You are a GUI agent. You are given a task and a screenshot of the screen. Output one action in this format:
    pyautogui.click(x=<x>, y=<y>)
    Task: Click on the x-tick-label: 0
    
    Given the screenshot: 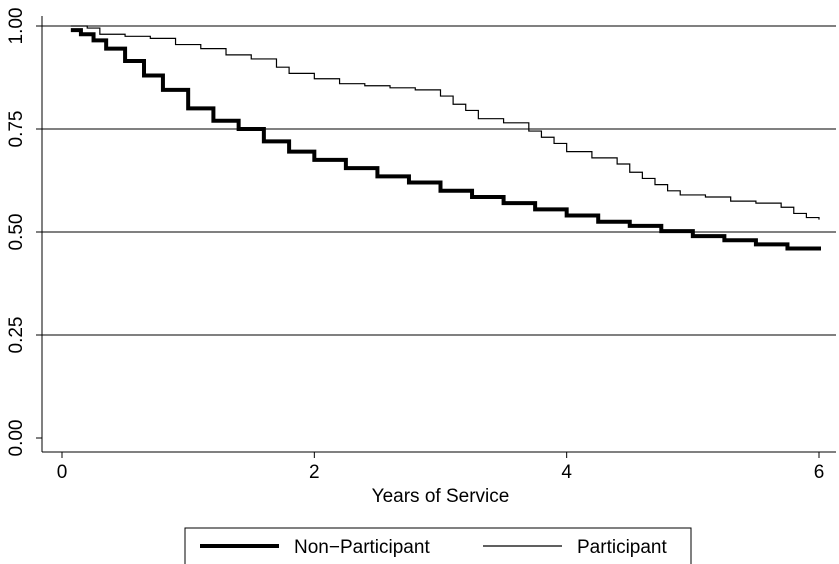 What is the action you would take?
    pyautogui.click(x=62, y=472)
    